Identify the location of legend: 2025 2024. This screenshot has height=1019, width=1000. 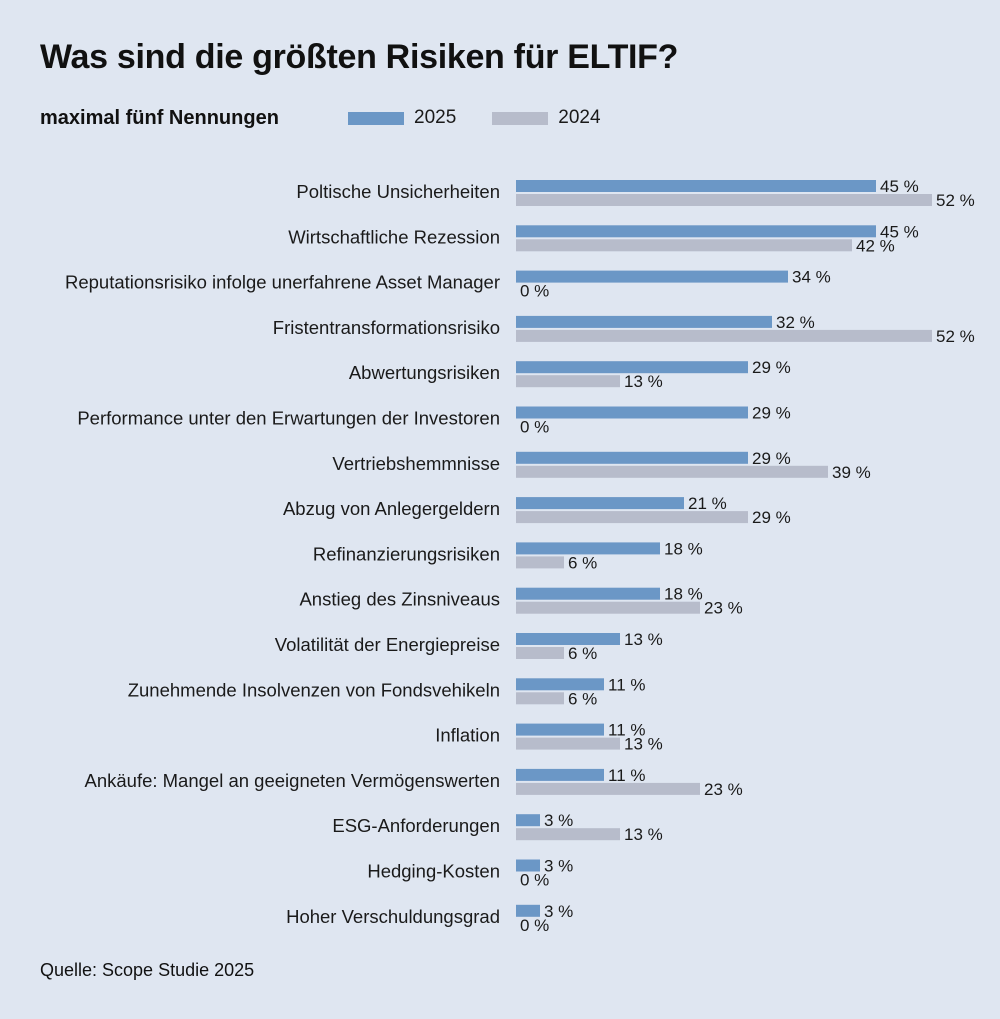
(492, 118).